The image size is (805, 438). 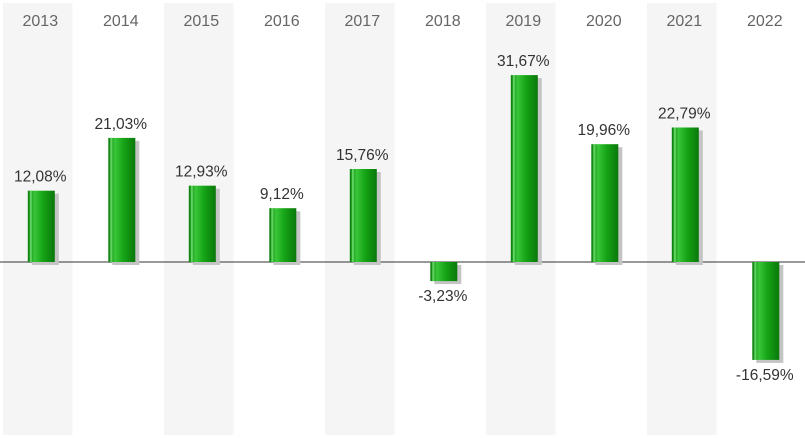 What do you see at coordinates (40, 177) in the screenshot?
I see `value-label-2013: 12,08%` at bounding box center [40, 177].